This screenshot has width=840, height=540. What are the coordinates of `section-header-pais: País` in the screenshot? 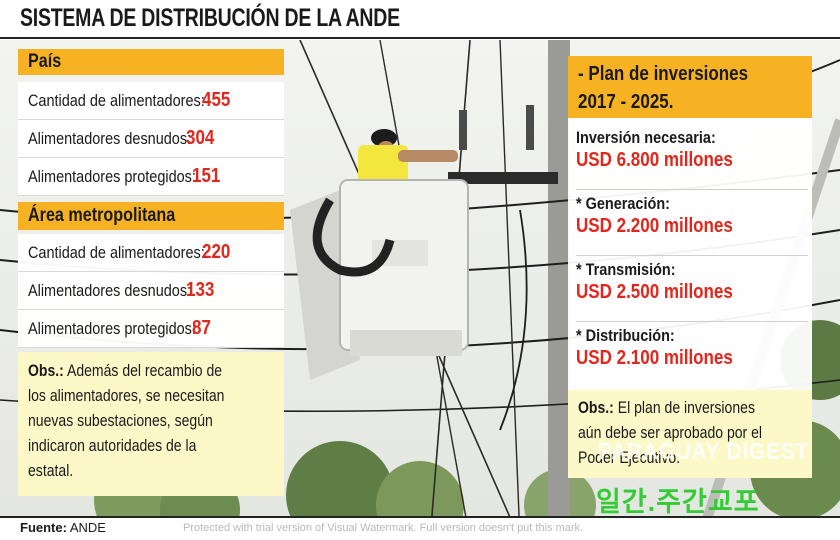 It's located at (151, 62).